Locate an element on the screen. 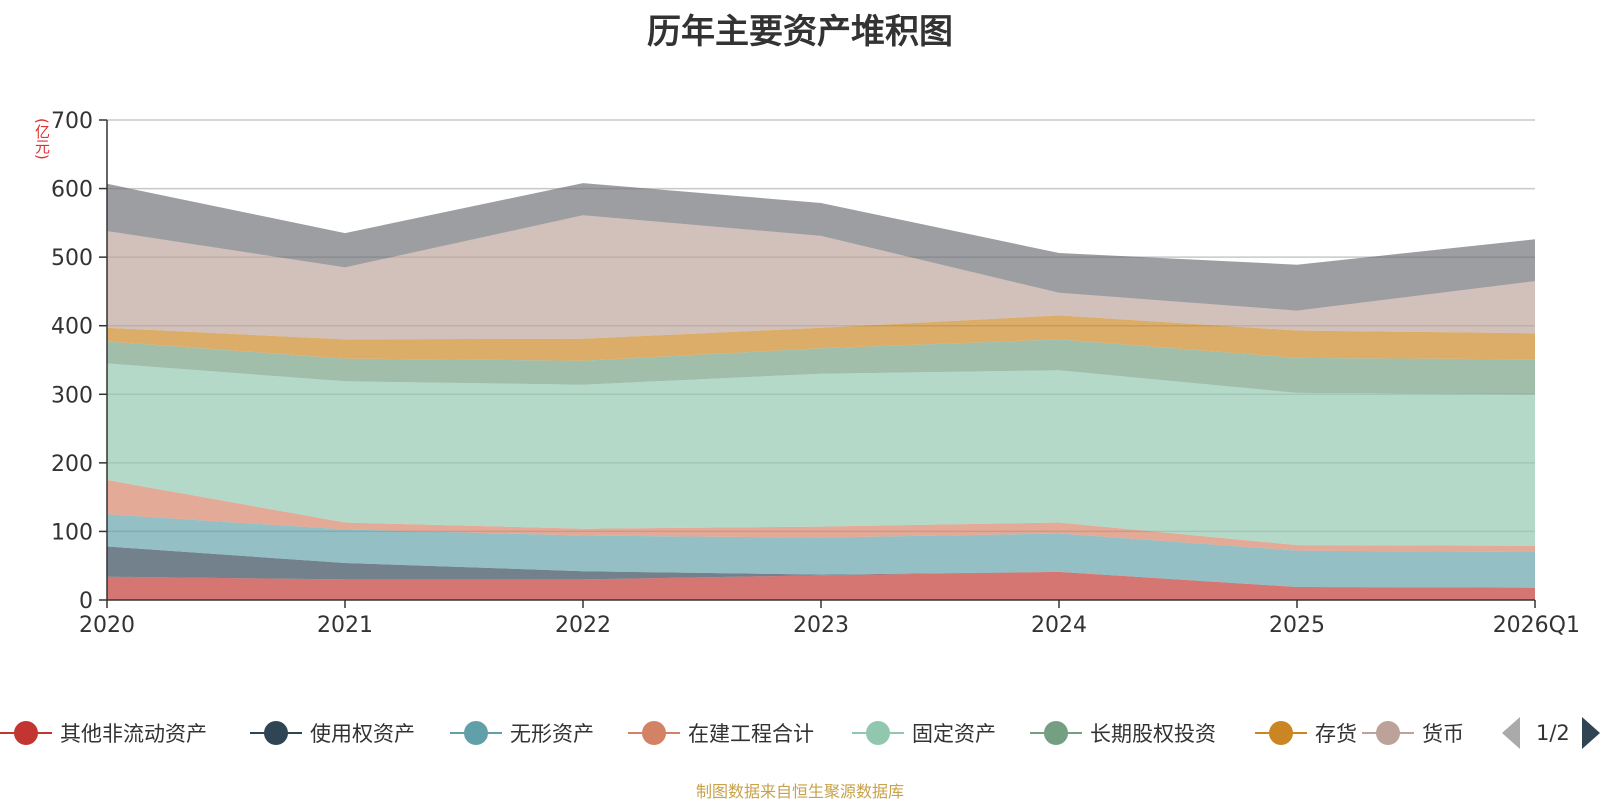 This screenshot has height=802, width=1600. x-tick-label: 2026Q1 is located at coordinates (1536, 625).